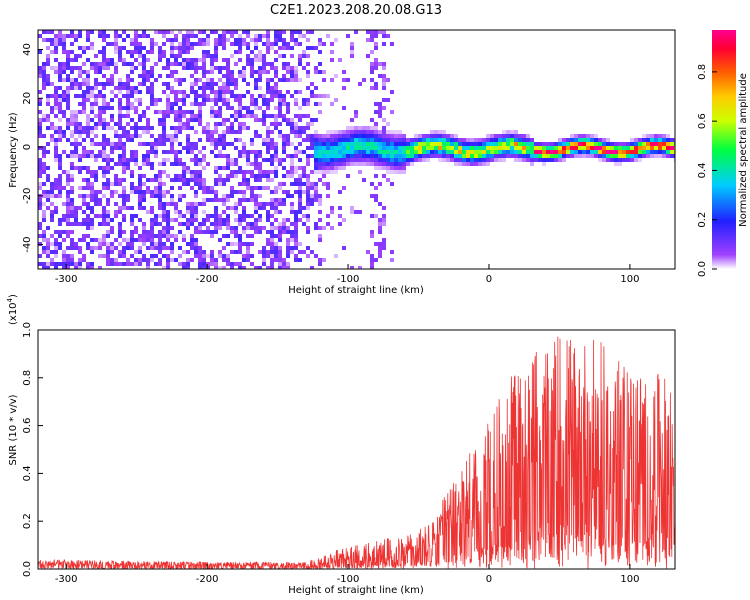  I want to click on y-tick-label: 0.8, so click(27, 378).